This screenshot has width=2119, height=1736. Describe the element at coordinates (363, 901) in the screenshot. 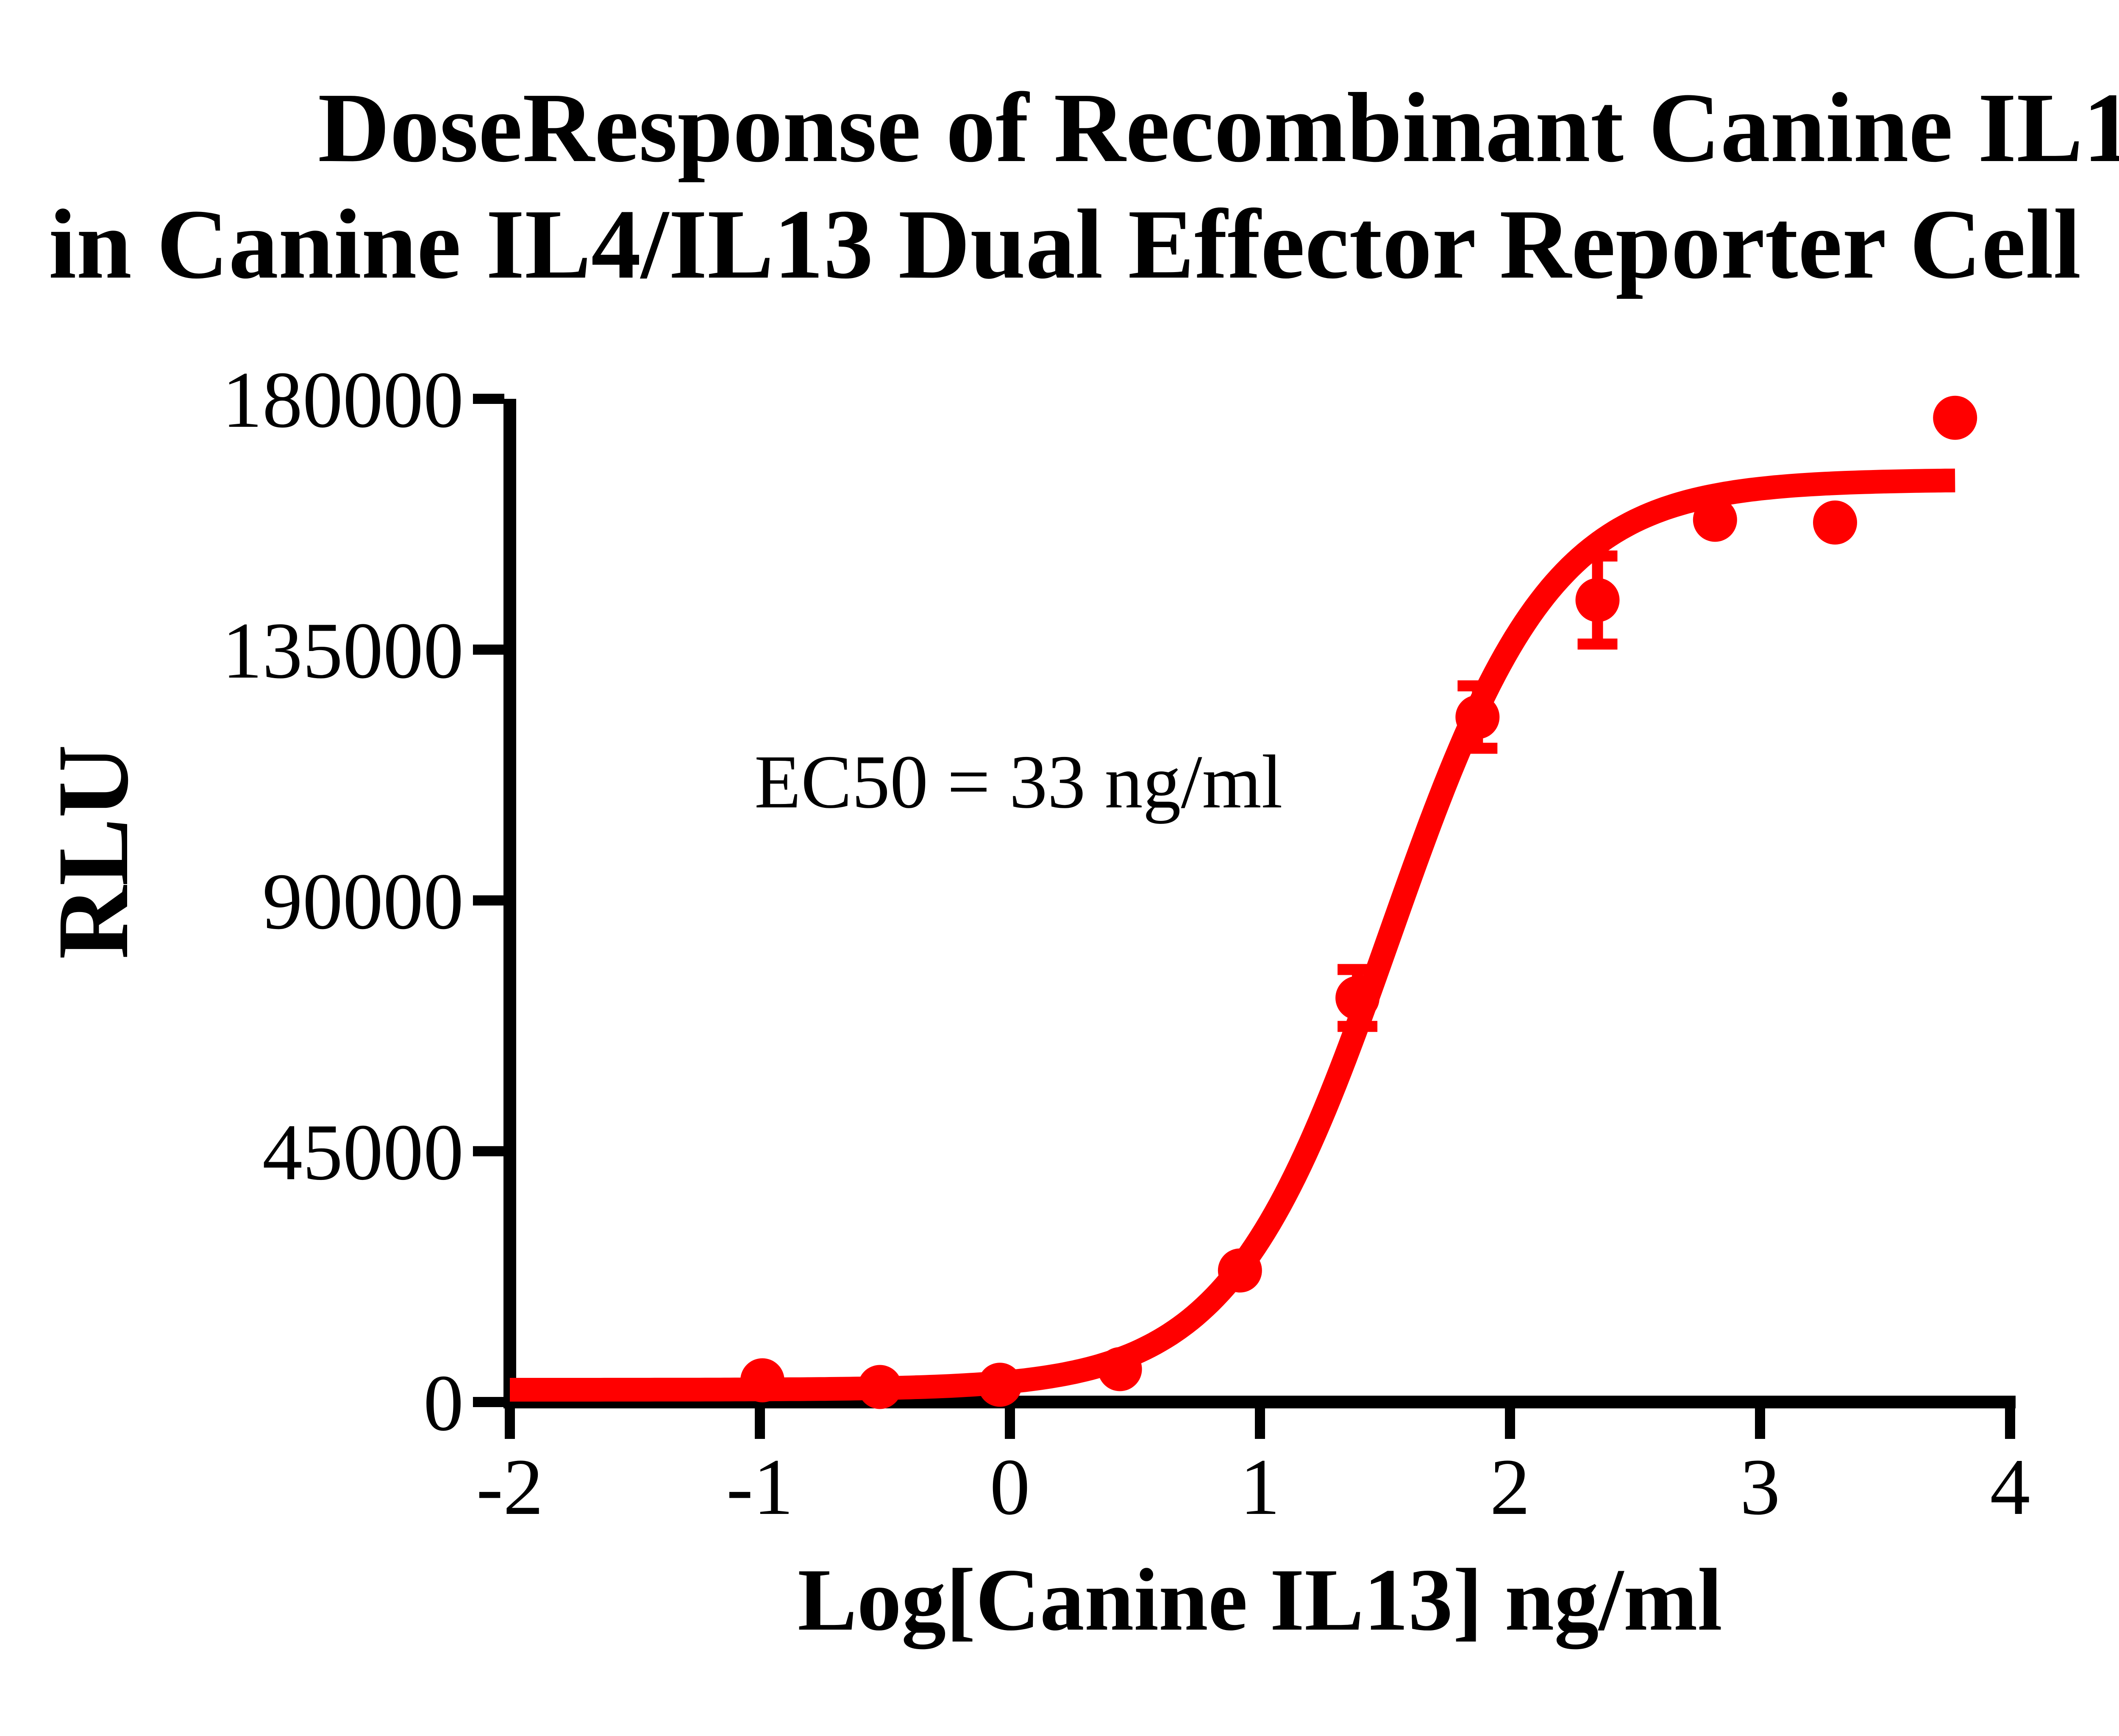

I see `y-tick-label: 90000` at that location.